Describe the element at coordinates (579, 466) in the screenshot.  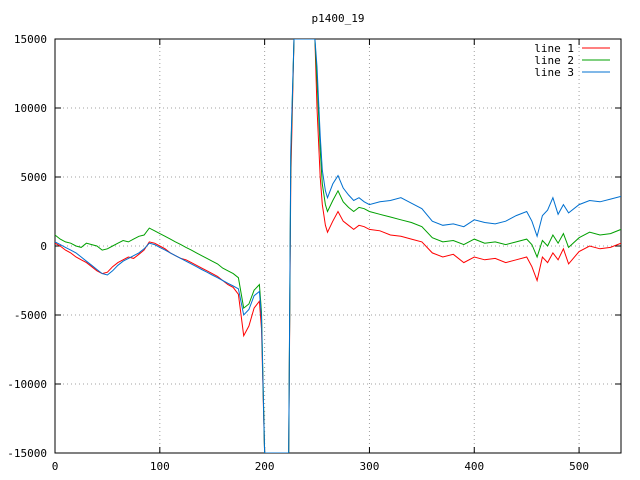
I see `x-tick-label: 500` at that location.